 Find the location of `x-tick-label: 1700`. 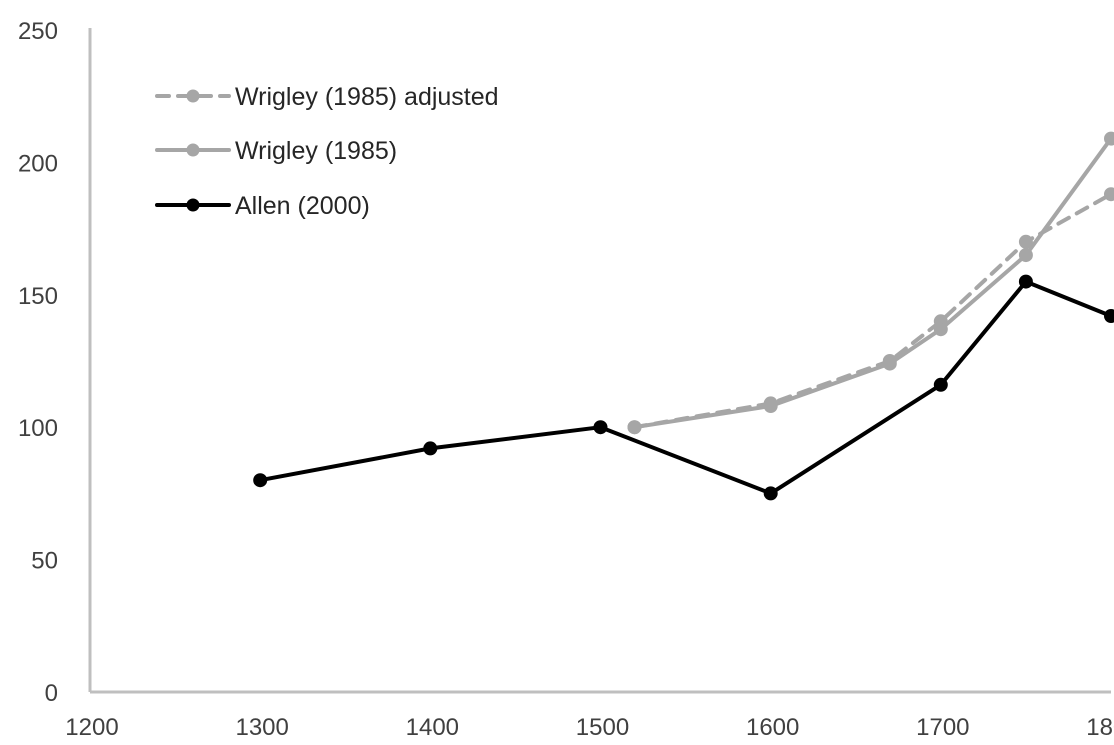

x-tick-label: 1700 is located at coordinates (942, 727).